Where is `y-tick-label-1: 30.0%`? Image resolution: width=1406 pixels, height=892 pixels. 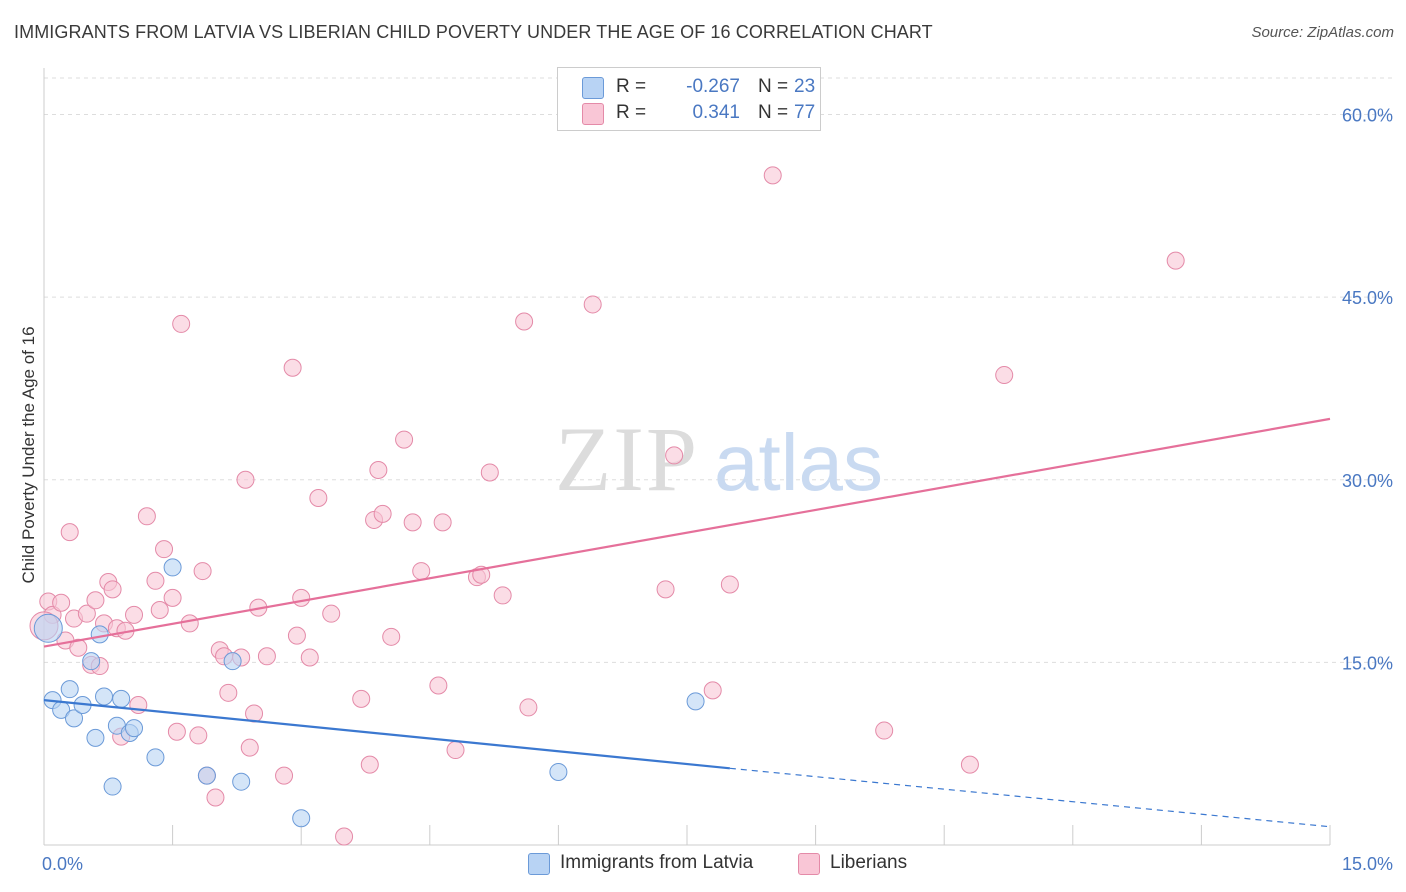
y-tick-label-1: 30.0% is located at coordinates (1367, 481).